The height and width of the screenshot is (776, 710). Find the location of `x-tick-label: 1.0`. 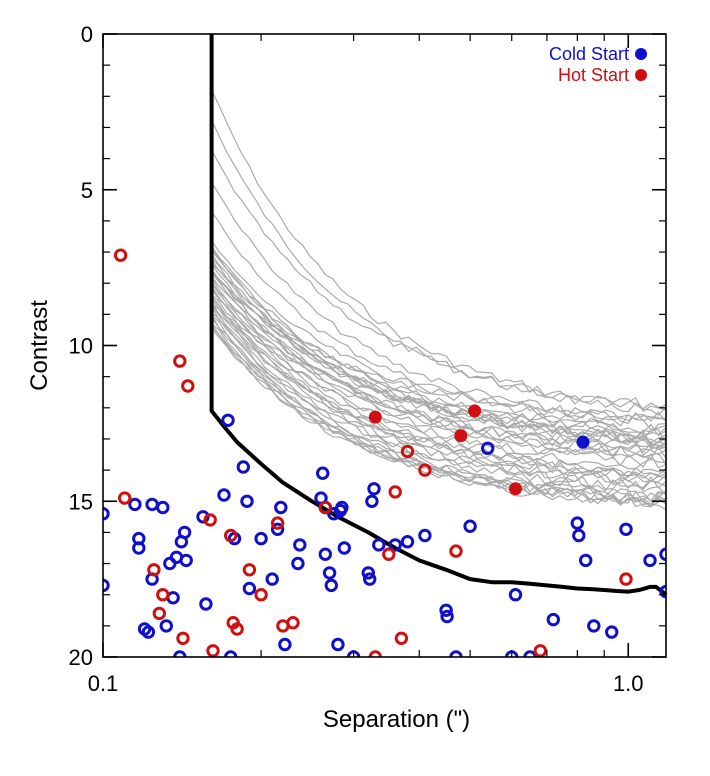

x-tick-label: 1.0 is located at coordinates (628, 683).